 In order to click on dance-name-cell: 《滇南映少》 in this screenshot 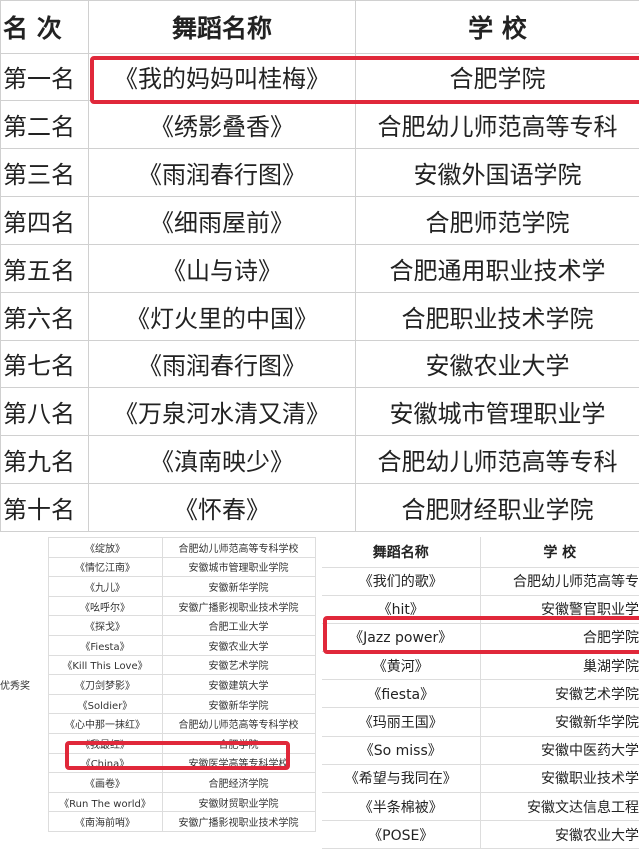, I will do `click(222, 460)`.